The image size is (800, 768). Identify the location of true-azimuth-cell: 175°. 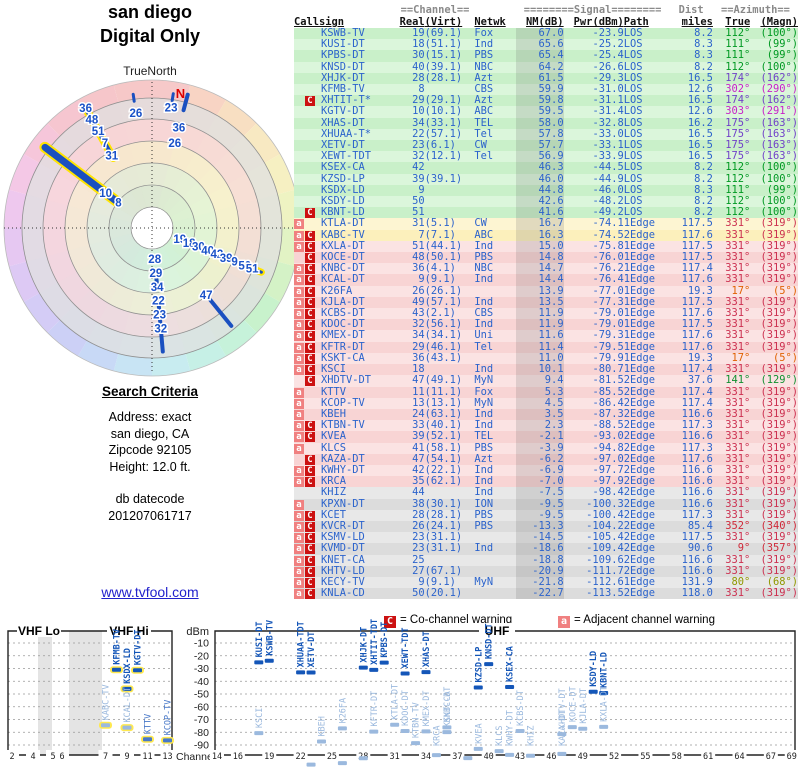
(738, 123).